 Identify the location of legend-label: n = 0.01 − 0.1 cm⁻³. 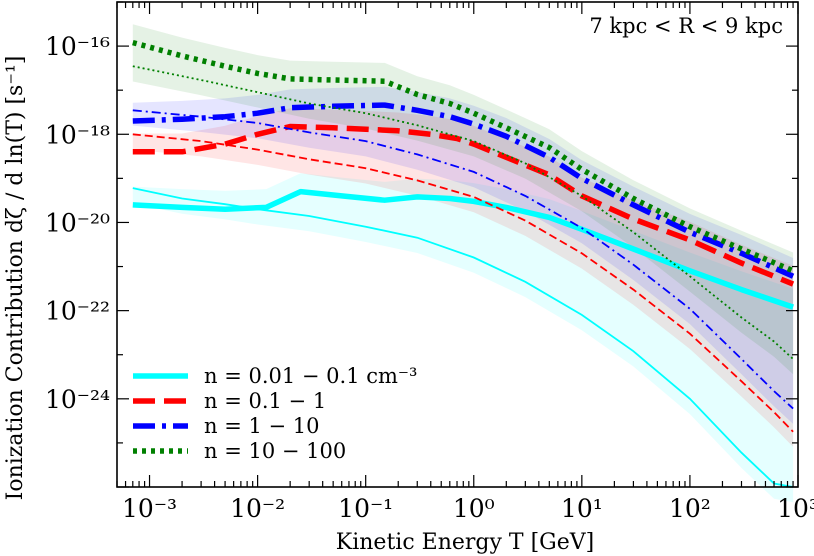
(310, 376).